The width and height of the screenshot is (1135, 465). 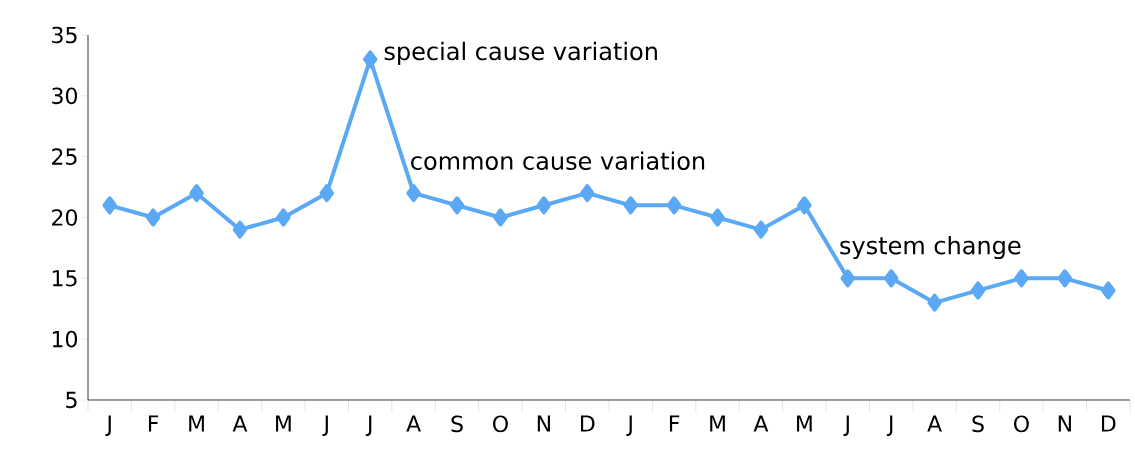 What do you see at coordinates (65, 96) in the screenshot?
I see `y-tick-label: 30` at bounding box center [65, 96].